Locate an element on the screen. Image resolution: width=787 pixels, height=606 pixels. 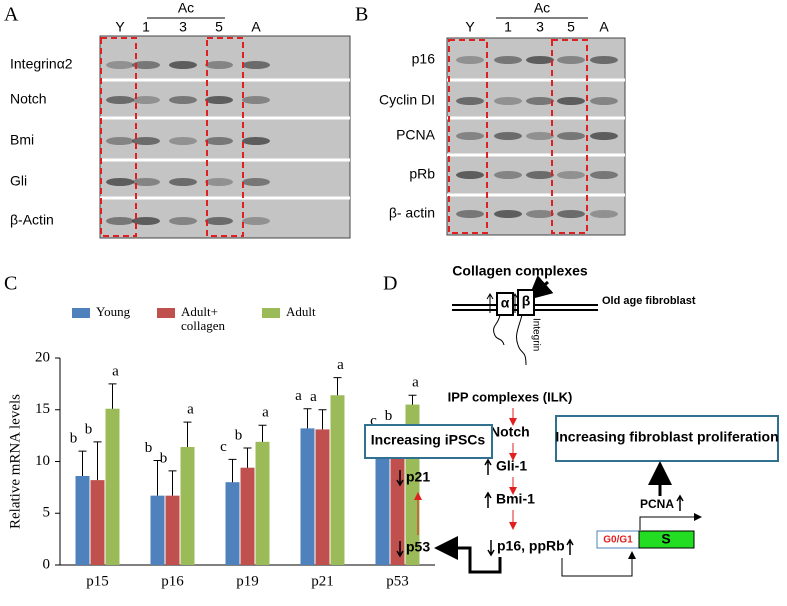
label: IPP complexes (ILK) is located at coordinates (510, 396).